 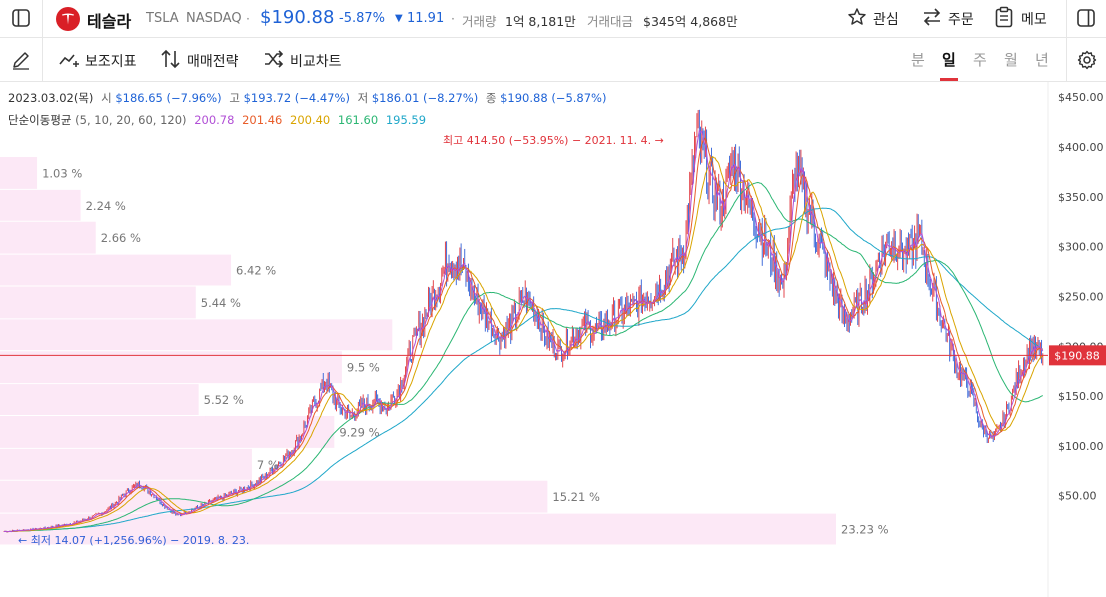 I want to click on period-day-tab: 일, so click(x=949, y=60).